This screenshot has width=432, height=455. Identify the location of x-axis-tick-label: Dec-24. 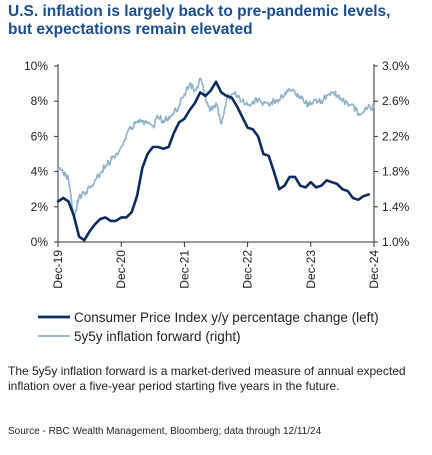
(374, 269).